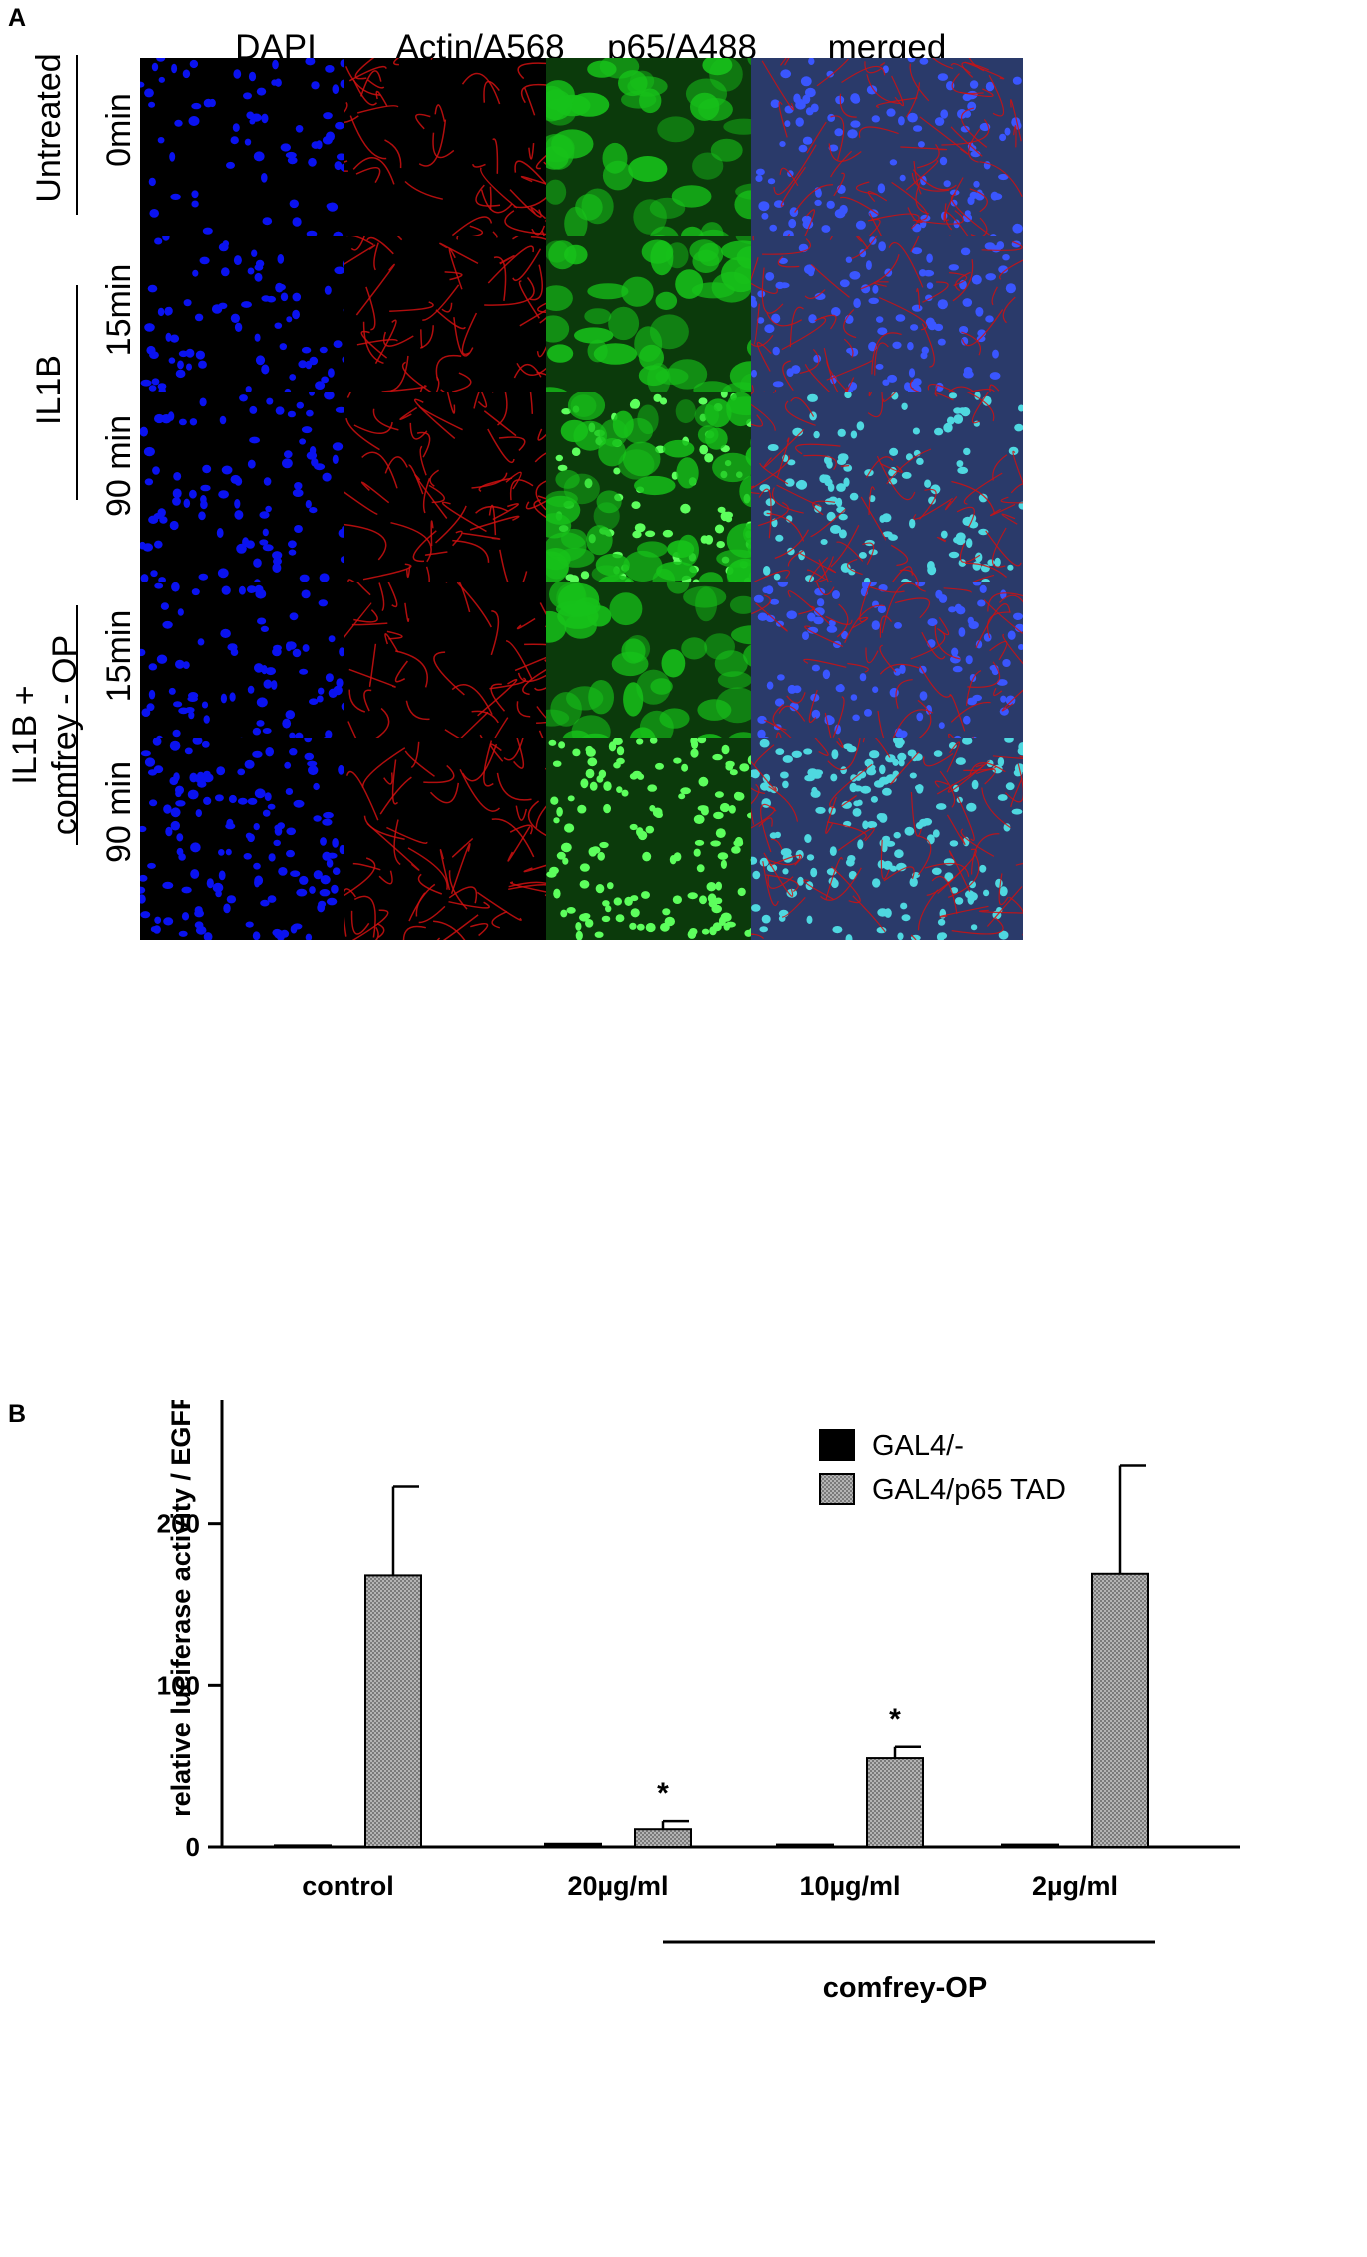  Describe the element at coordinates (887, 839) in the screenshot. I see `micrograph-comfrey-90min-merged` at that location.